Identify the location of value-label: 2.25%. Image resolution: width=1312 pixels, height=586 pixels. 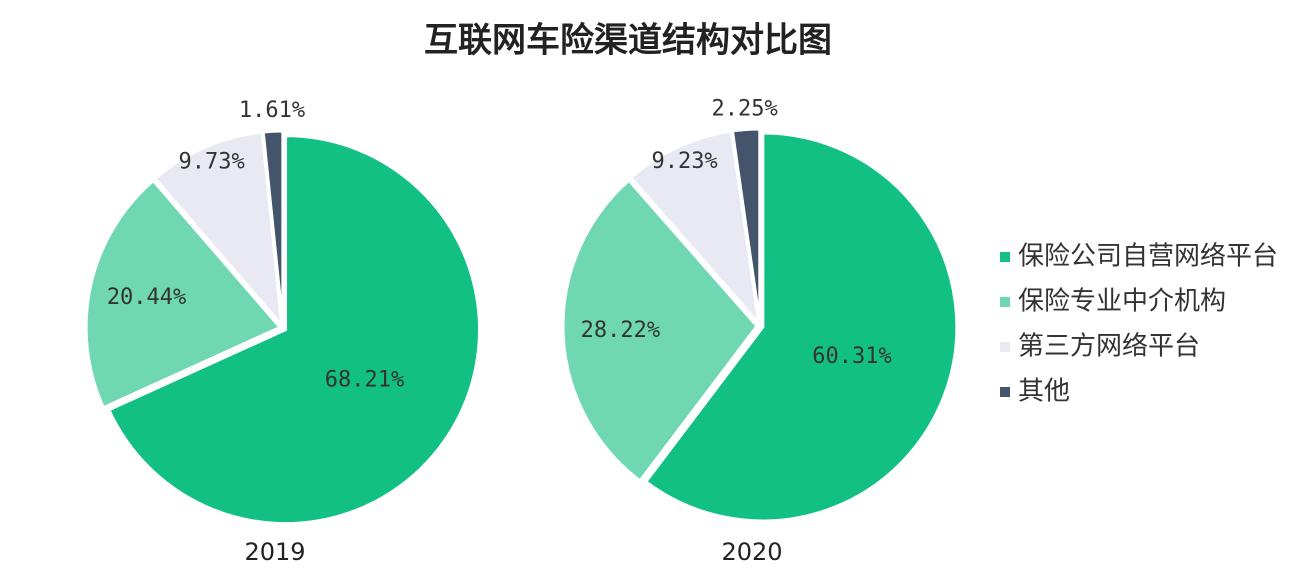
(745, 108).